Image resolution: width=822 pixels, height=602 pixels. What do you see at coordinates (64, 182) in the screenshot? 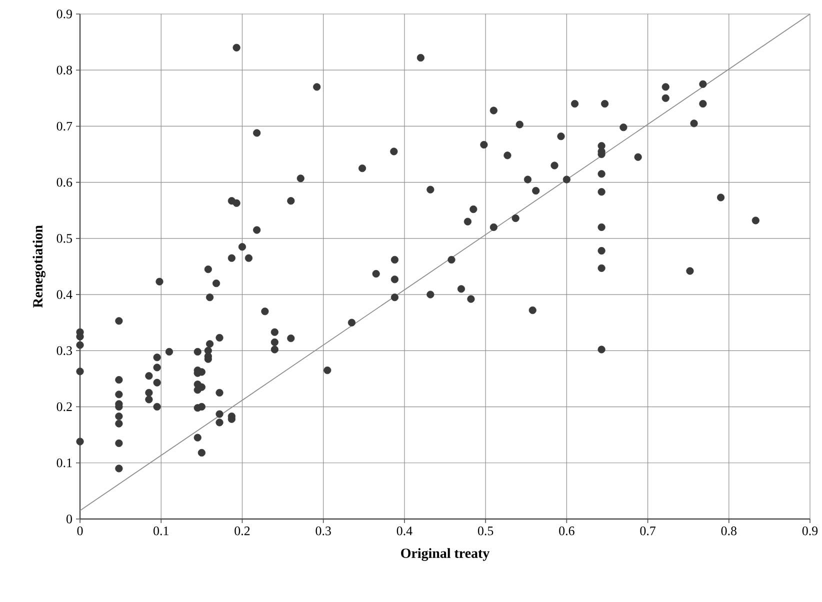
I see `y-tick-label: 0.6` at bounding box center [64, 182].